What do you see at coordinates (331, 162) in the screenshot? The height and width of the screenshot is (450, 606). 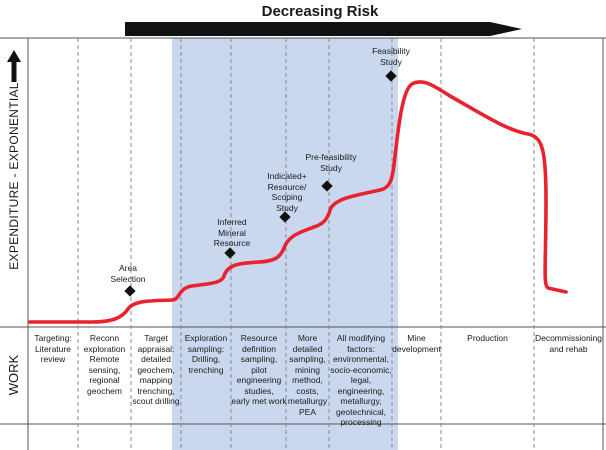 I see `milestone-label-prefeasibility: Pre-feasibility Study` at bounding box center [331, 162].